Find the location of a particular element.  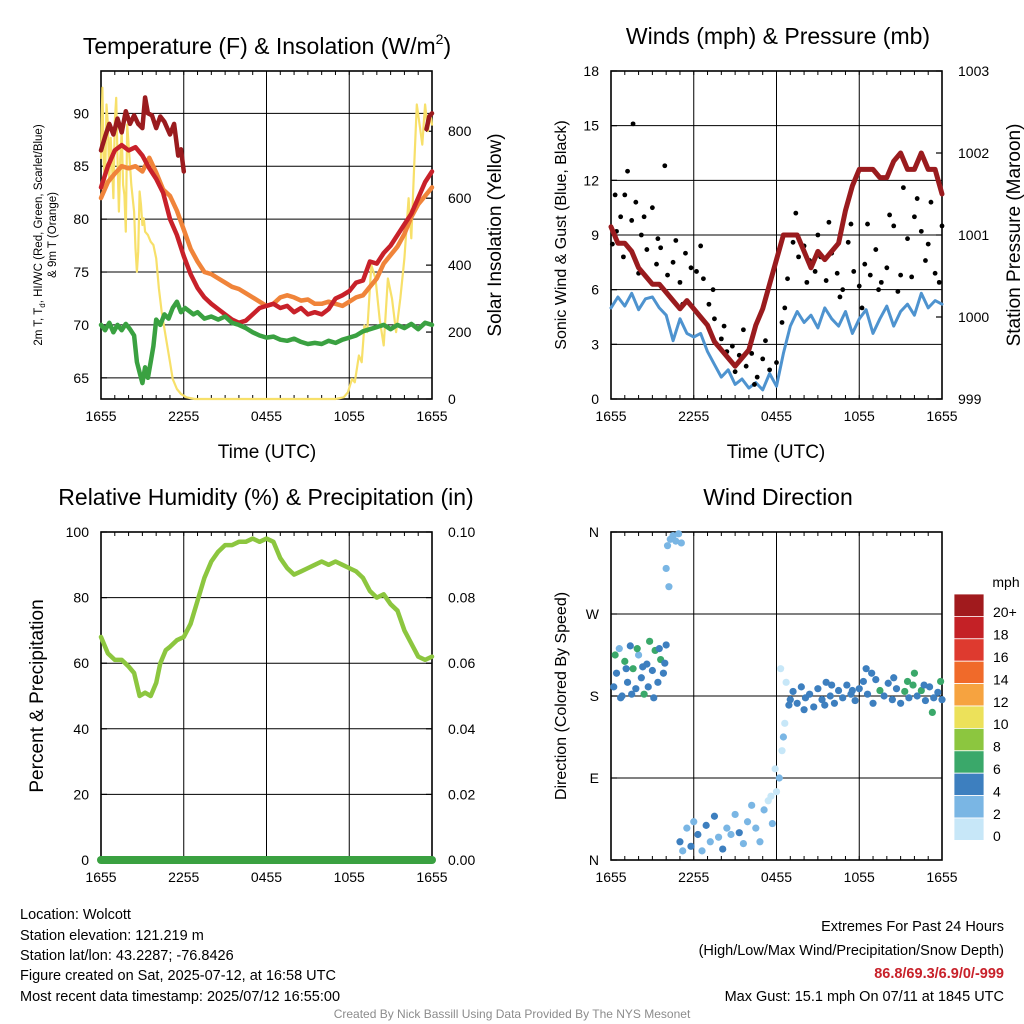

y-tick-label: 15 is located at coordinates (591, 126).